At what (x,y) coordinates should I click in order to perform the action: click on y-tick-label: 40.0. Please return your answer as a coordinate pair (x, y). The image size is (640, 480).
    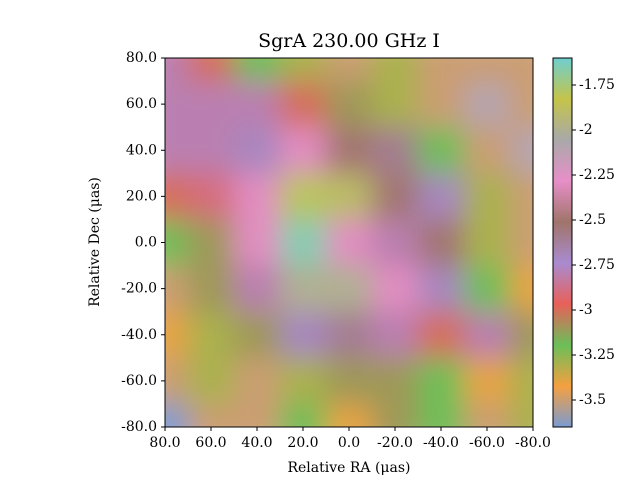
    Looking at the image, I should click on (141, 150).